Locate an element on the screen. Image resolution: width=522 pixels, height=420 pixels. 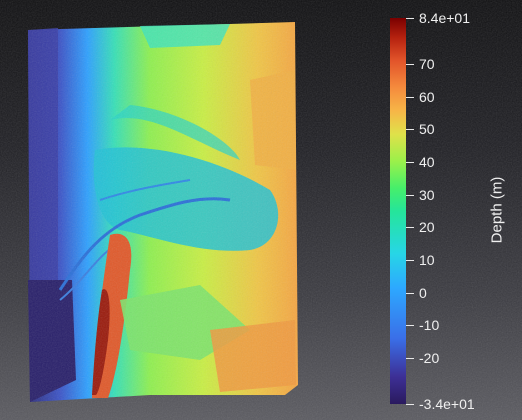
colorbar is located at coordinates (398, 211).